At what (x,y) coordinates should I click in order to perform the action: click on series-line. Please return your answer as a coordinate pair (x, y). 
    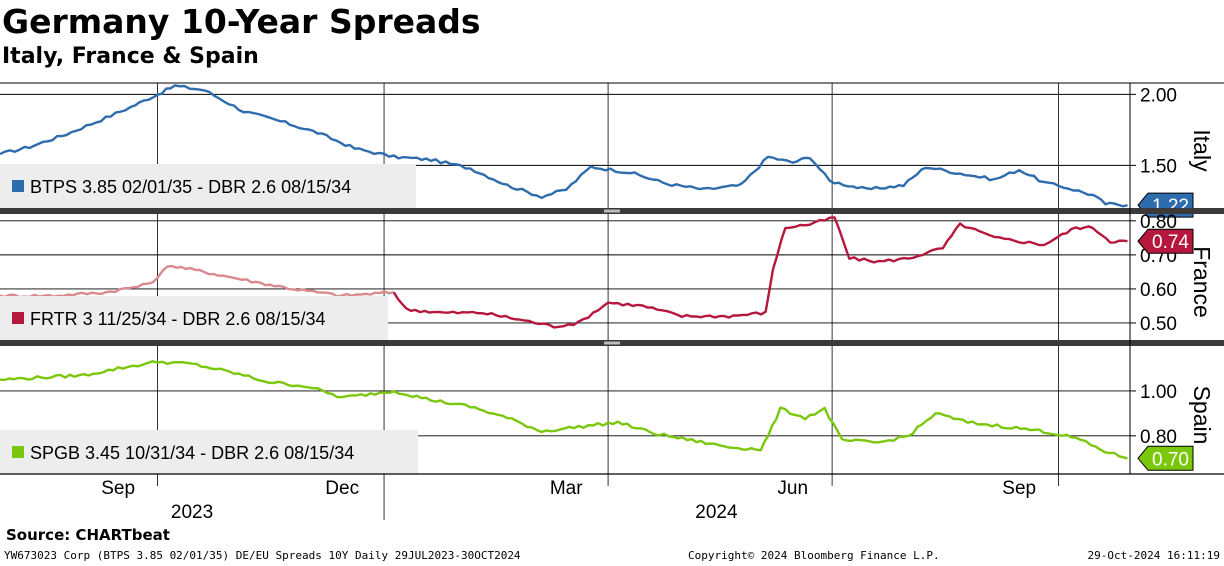
    Looking at the image, I should click on (760, 272).